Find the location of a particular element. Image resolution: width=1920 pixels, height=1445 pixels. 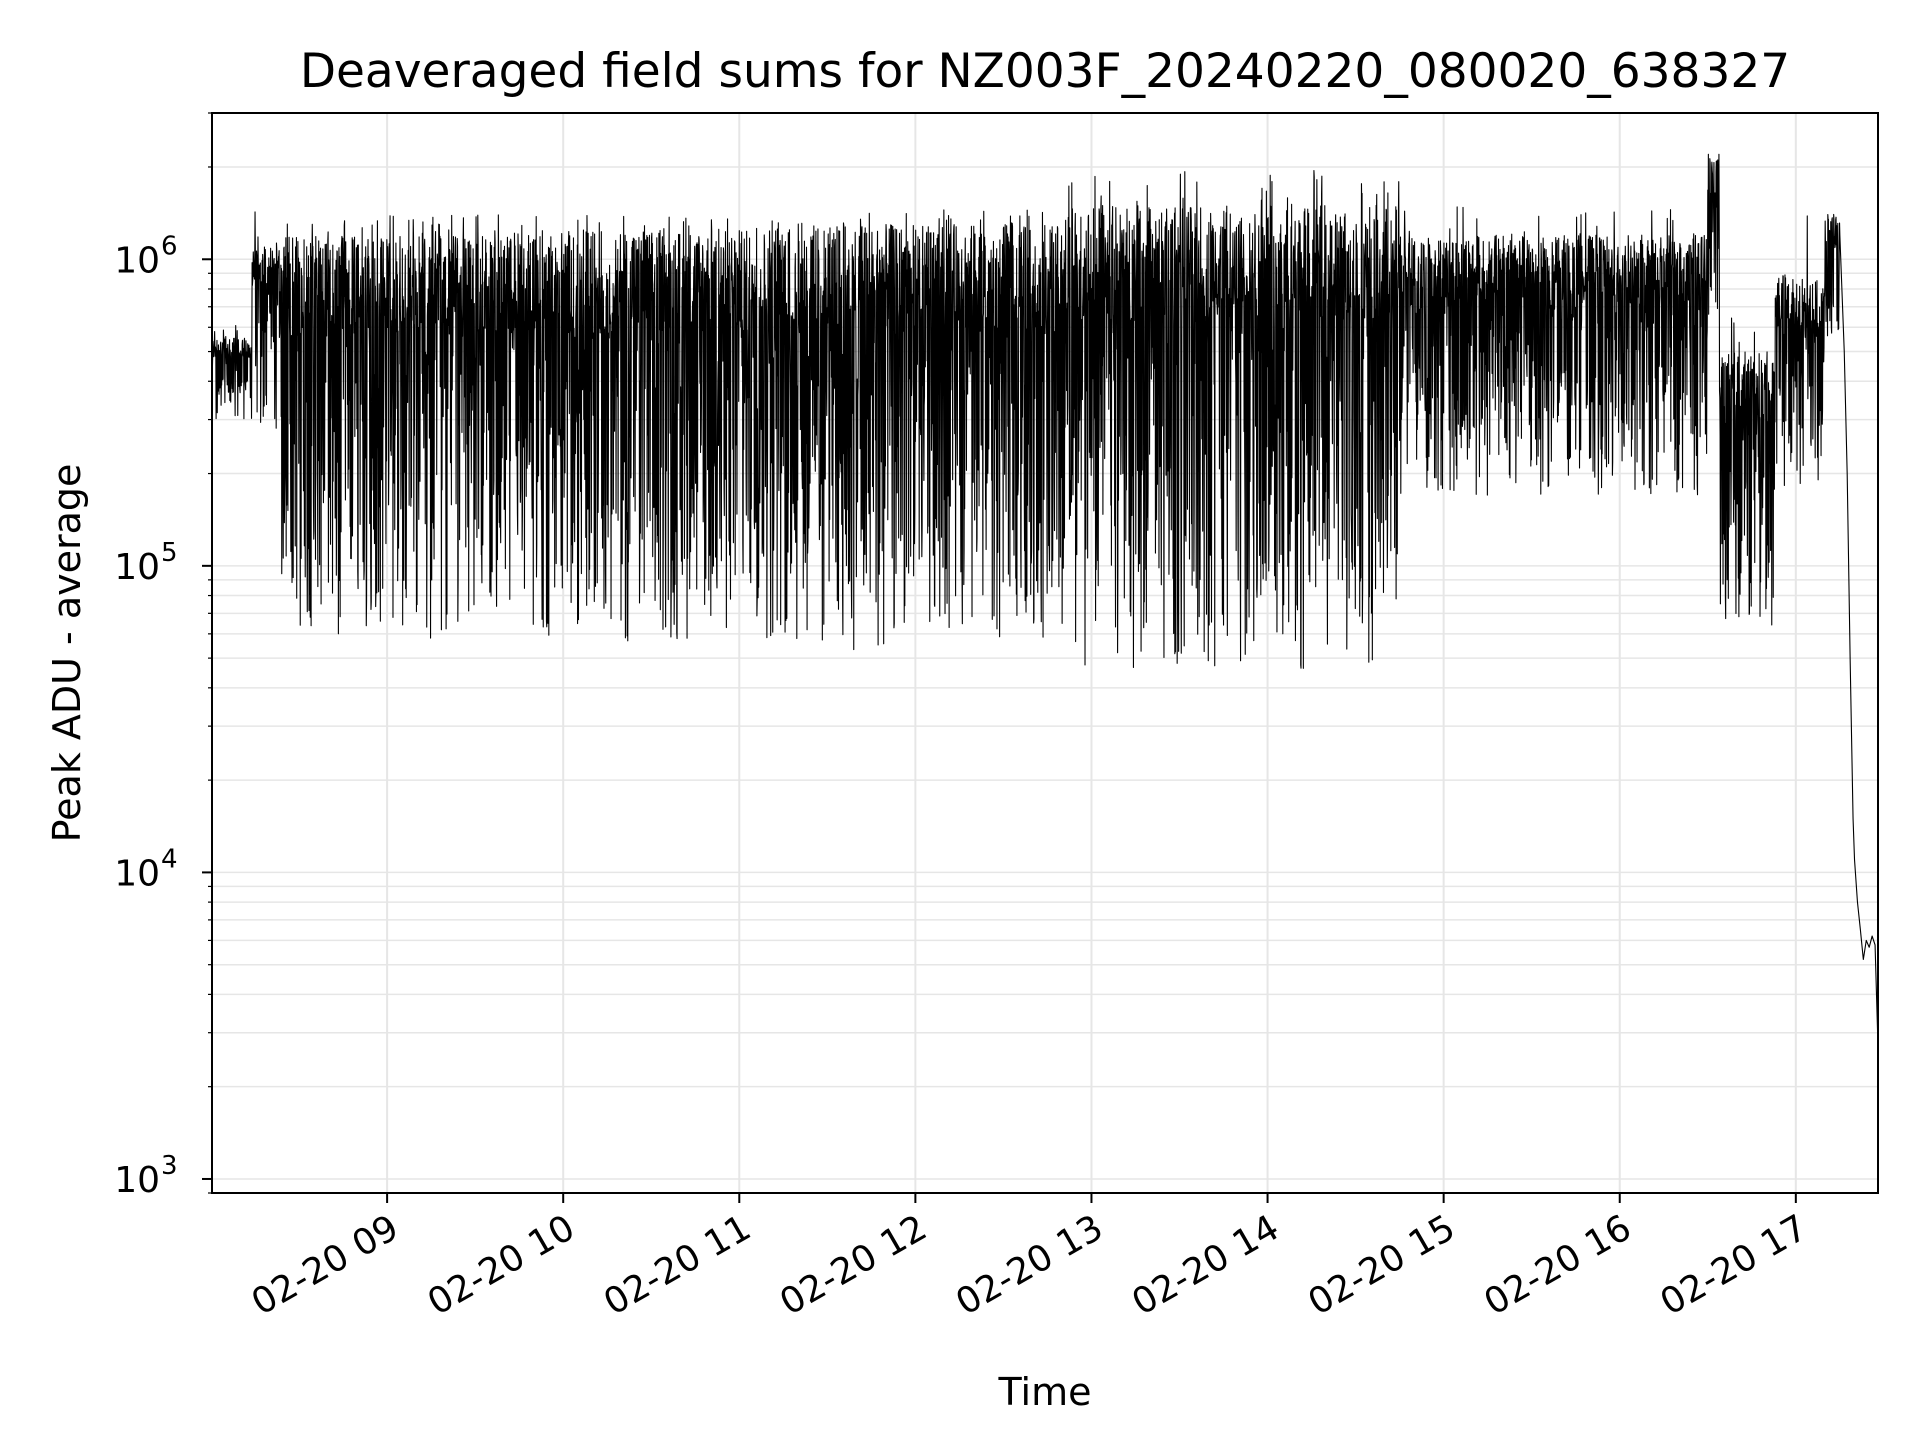

x-axis-label: Time is located at coordinates (1045, 1392).